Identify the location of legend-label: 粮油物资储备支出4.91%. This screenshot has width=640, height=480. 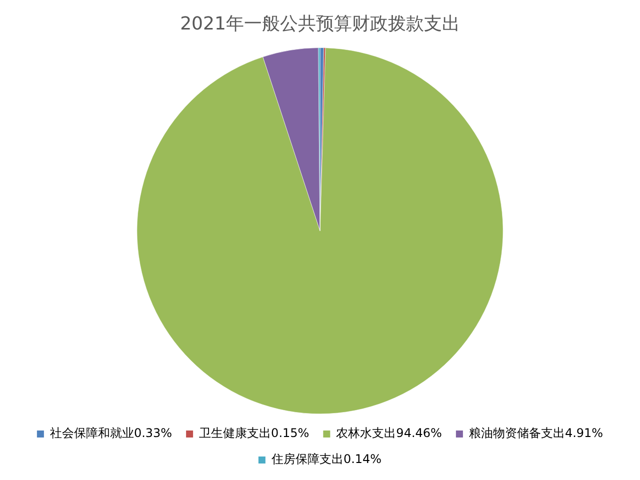
(536, 433).